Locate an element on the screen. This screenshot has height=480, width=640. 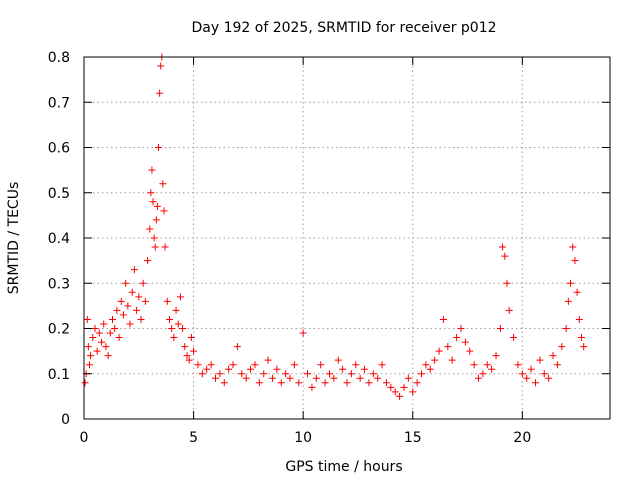
y-axis-label: SRMTID / TECUs is located at coordinates (14, 238).